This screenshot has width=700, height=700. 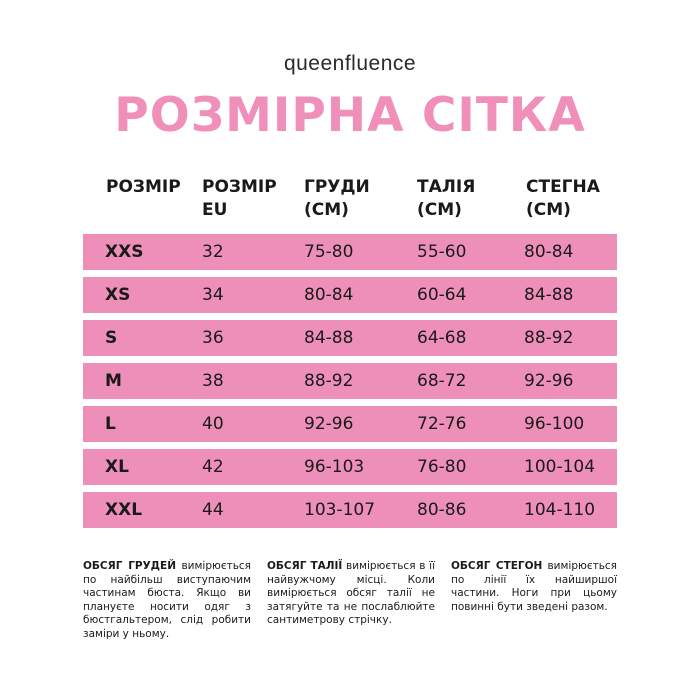 I want to click on size-cell: L, so click(x=110, y=424).